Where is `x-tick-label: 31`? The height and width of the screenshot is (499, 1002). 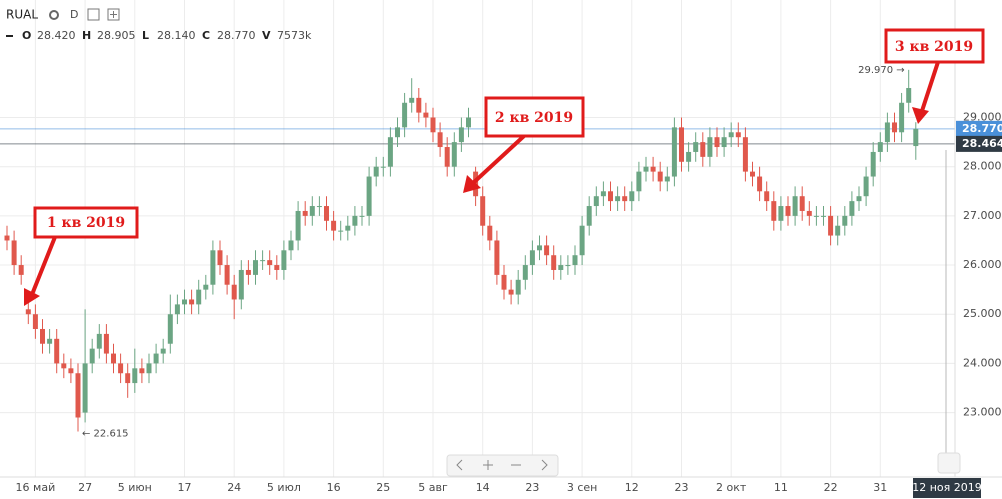
x-tick-label: 31 is located at coordinates (880, 487).